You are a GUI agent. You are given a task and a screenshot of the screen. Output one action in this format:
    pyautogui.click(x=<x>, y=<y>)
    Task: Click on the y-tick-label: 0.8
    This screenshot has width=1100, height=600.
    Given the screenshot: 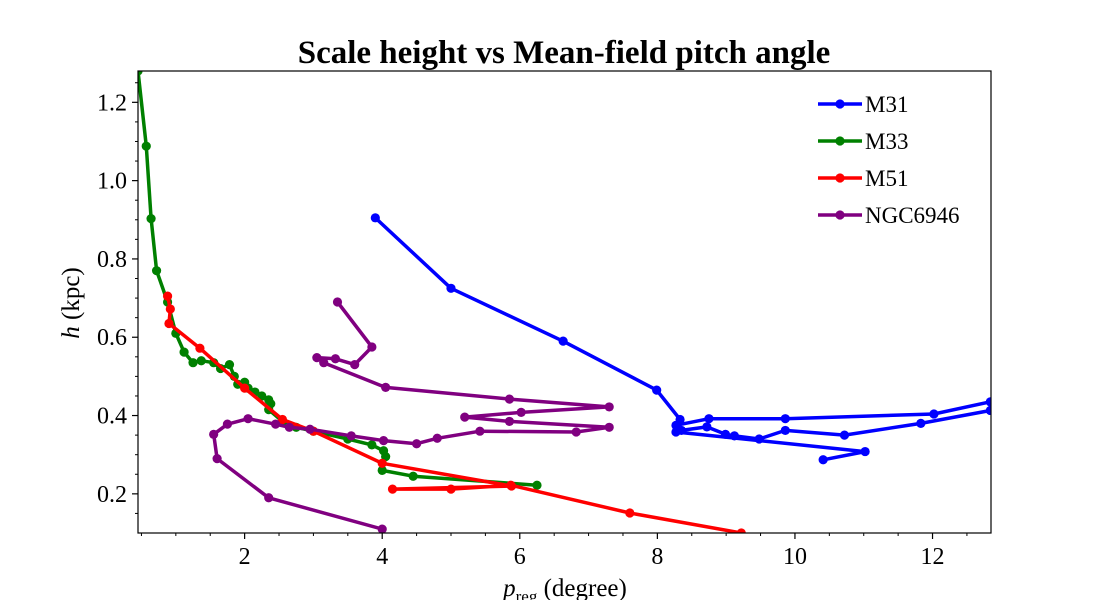 What is the action you would take?
    pyautogui.click(x=112, y=260)
    